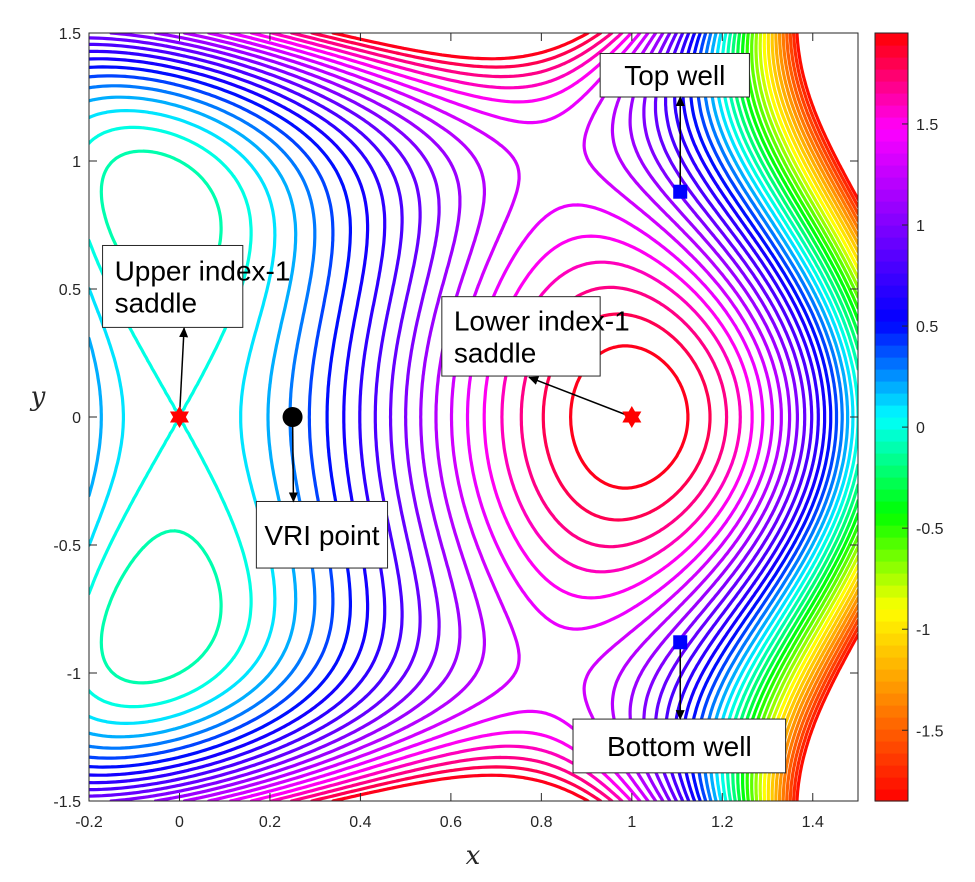 The width and height of the screenshot is (975, 882). What do you see at coordinates (632, 417) in the screenshot?
I see `lower-index-1-saddle-marker` at bounding box center [632, 417].